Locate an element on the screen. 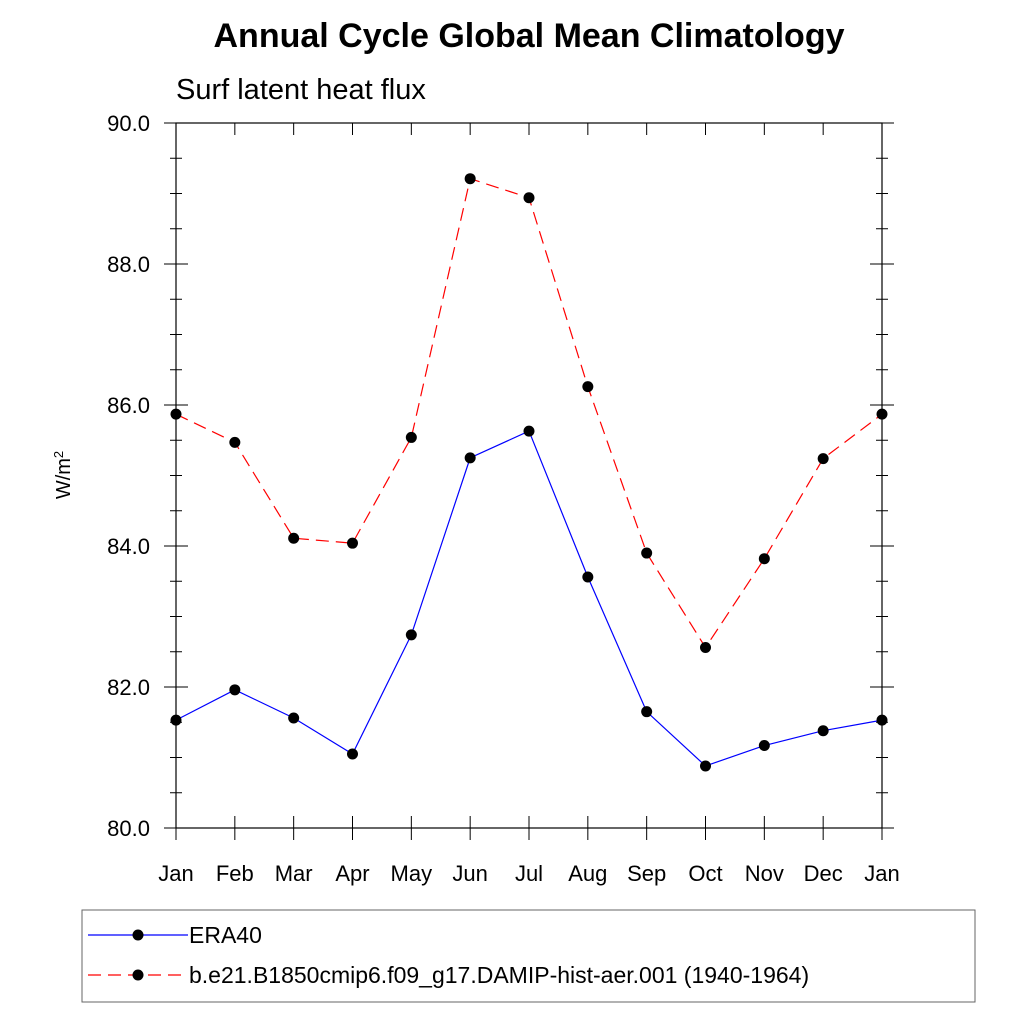 The width and height of the screenshot is (1024, 1024). legend-item-1: ERA40 is located at coordinates (175, 935).